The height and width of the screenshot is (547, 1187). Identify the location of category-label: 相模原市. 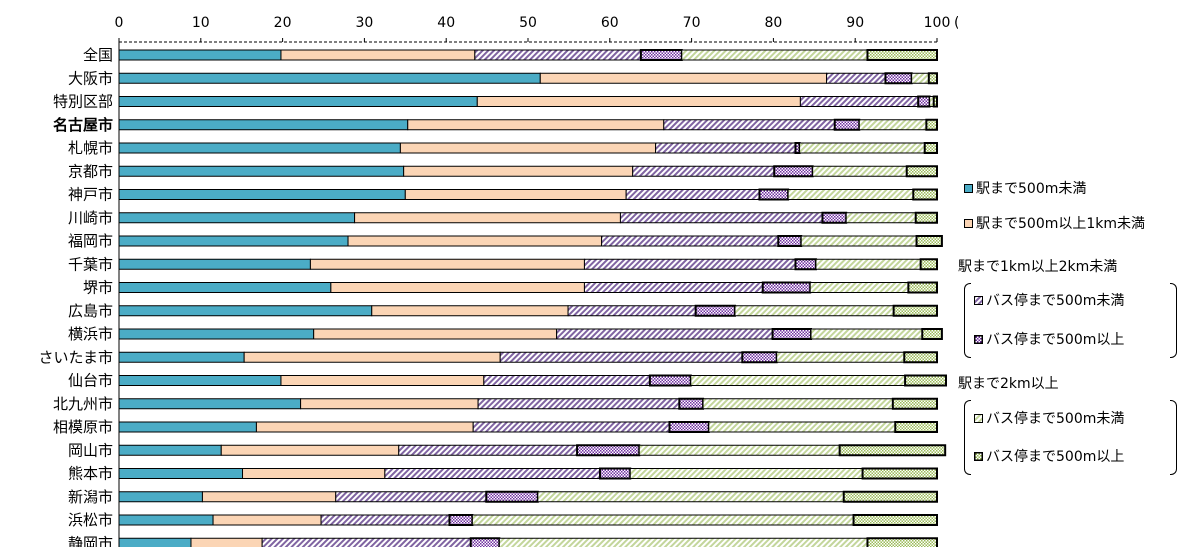
(83, 427).